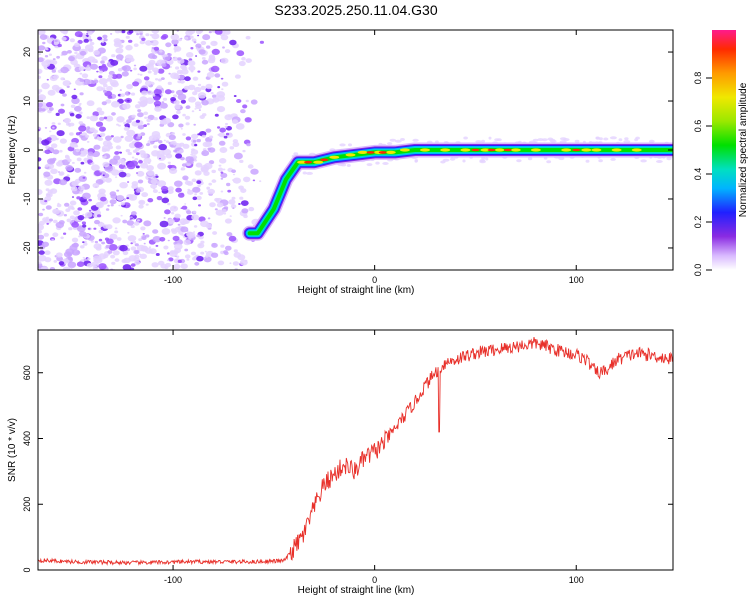 The width and height of the screenshot is (750, 605). What do you see at coordinates (355, 10) in the screenshot?
I see `figure-title: S233.2025.250.11.04.G30` at bounding box center [355, 10].